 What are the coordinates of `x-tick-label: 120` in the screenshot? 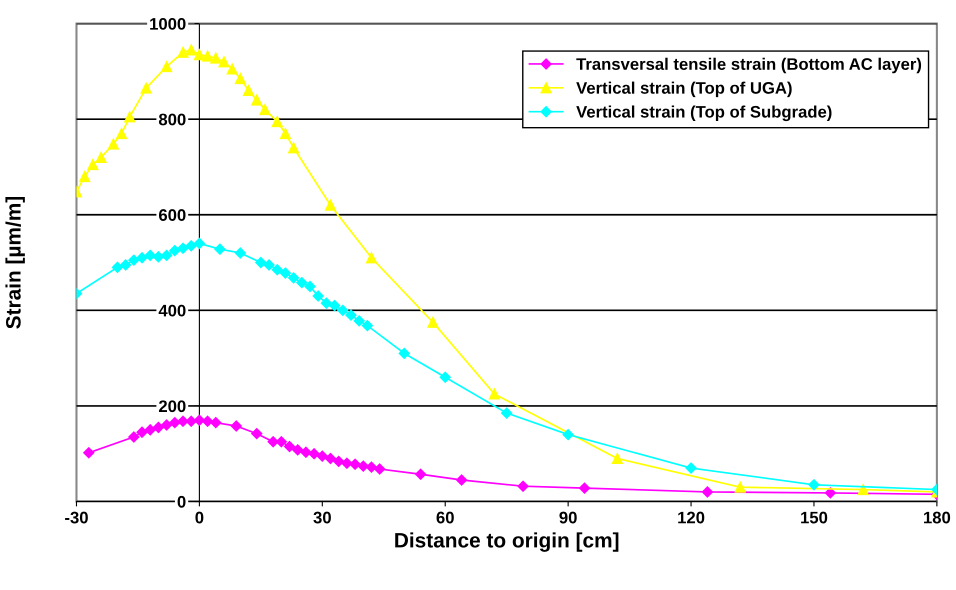 It's located at (691, 518).